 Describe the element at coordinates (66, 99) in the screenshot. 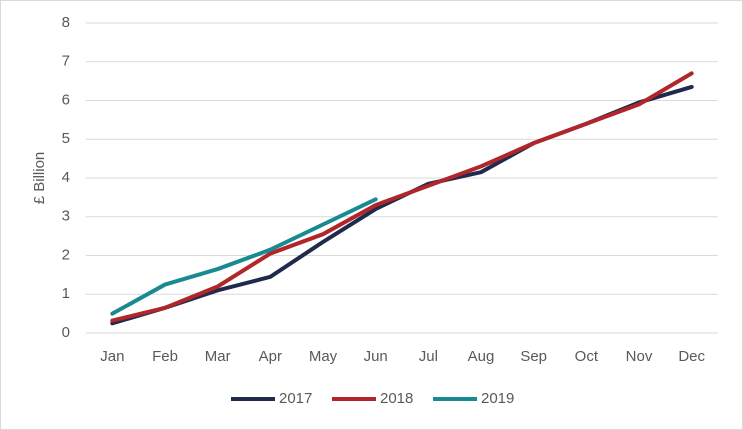

I see `y-tick-label: 6` at that location.